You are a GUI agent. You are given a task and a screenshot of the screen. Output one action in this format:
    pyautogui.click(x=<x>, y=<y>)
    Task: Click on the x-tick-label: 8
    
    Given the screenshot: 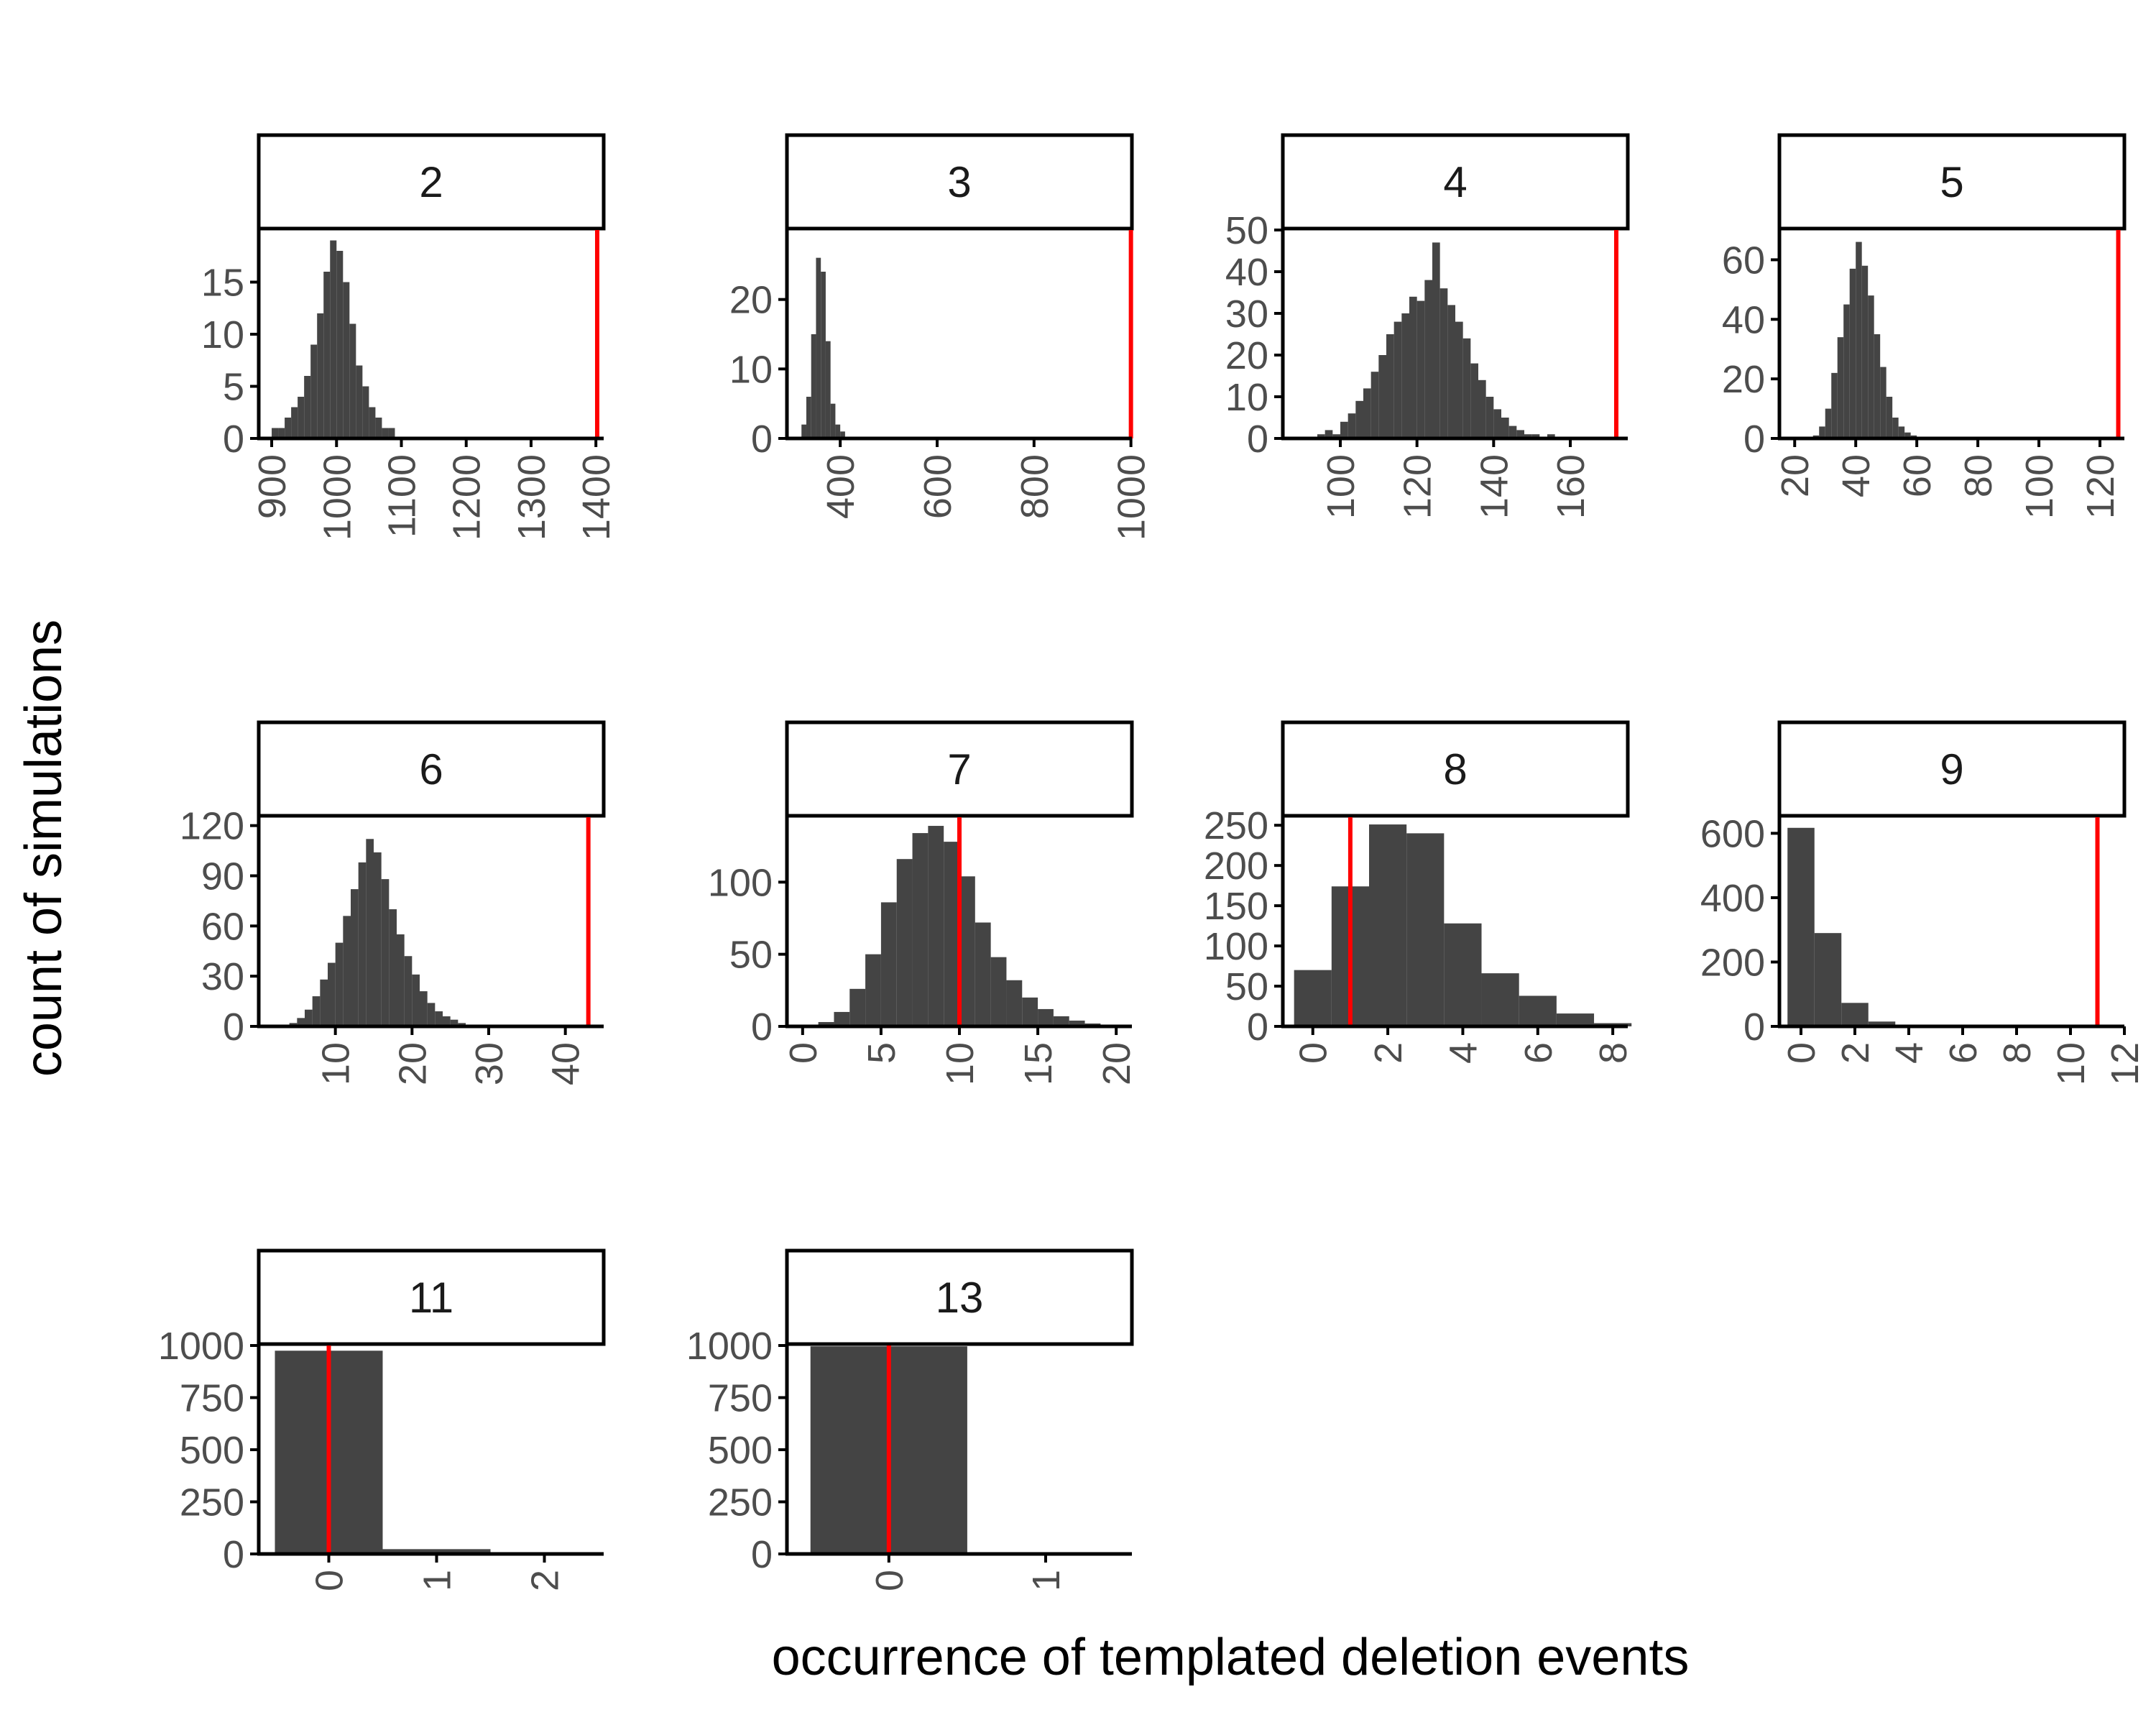 What is the action you would take?
    pyautogui.click(x=1613, y=1053)
    